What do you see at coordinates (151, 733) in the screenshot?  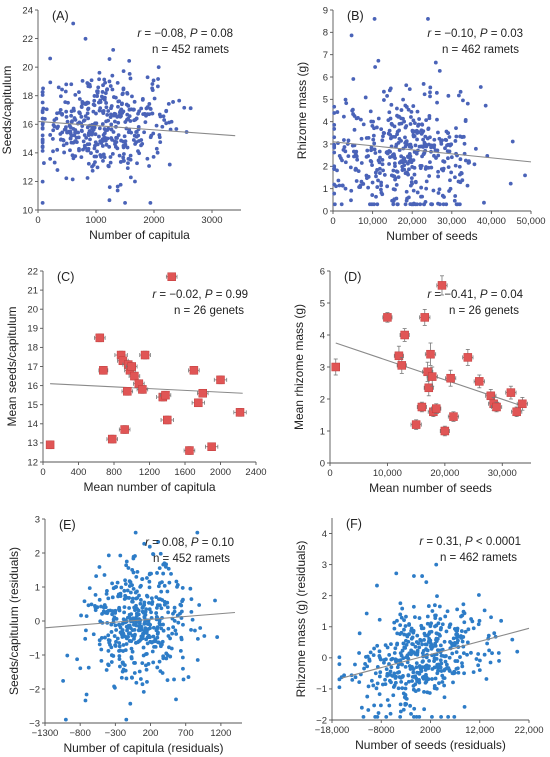 I see `x-tick-label: 200` at bounding box center [151, 733].